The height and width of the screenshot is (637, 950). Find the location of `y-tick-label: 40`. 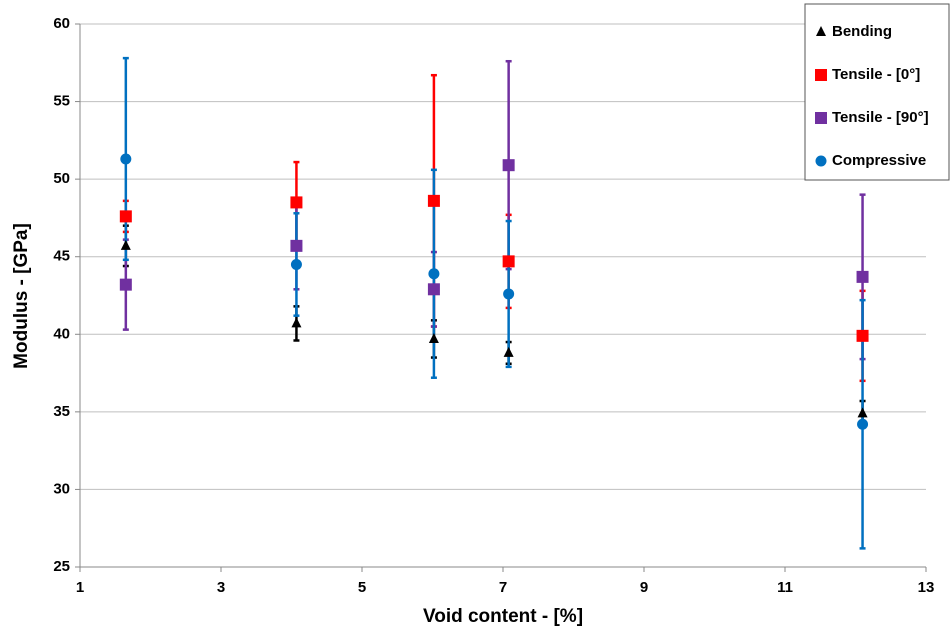

y-tick-label: 40 is located at coordinates (61, 333).